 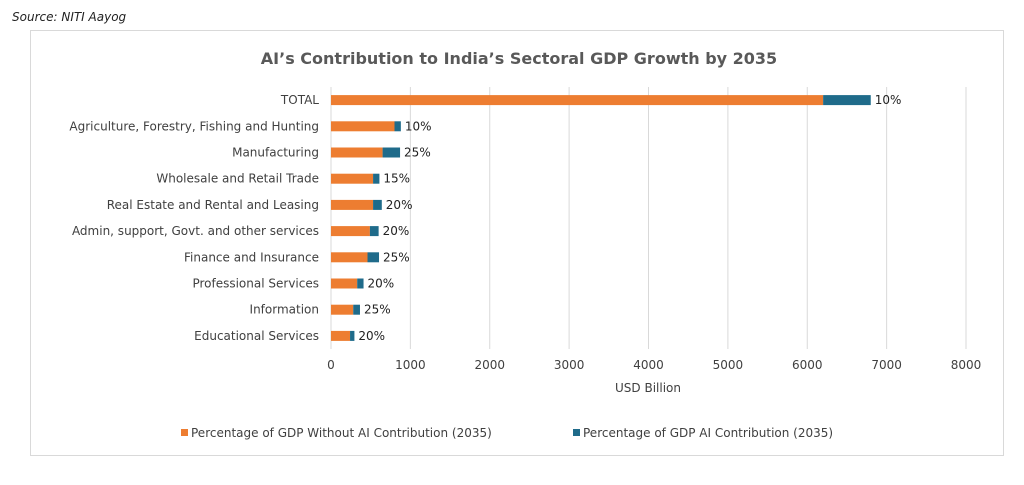 I want to click on x-tick-label: 0, so click(x=331, y=365).